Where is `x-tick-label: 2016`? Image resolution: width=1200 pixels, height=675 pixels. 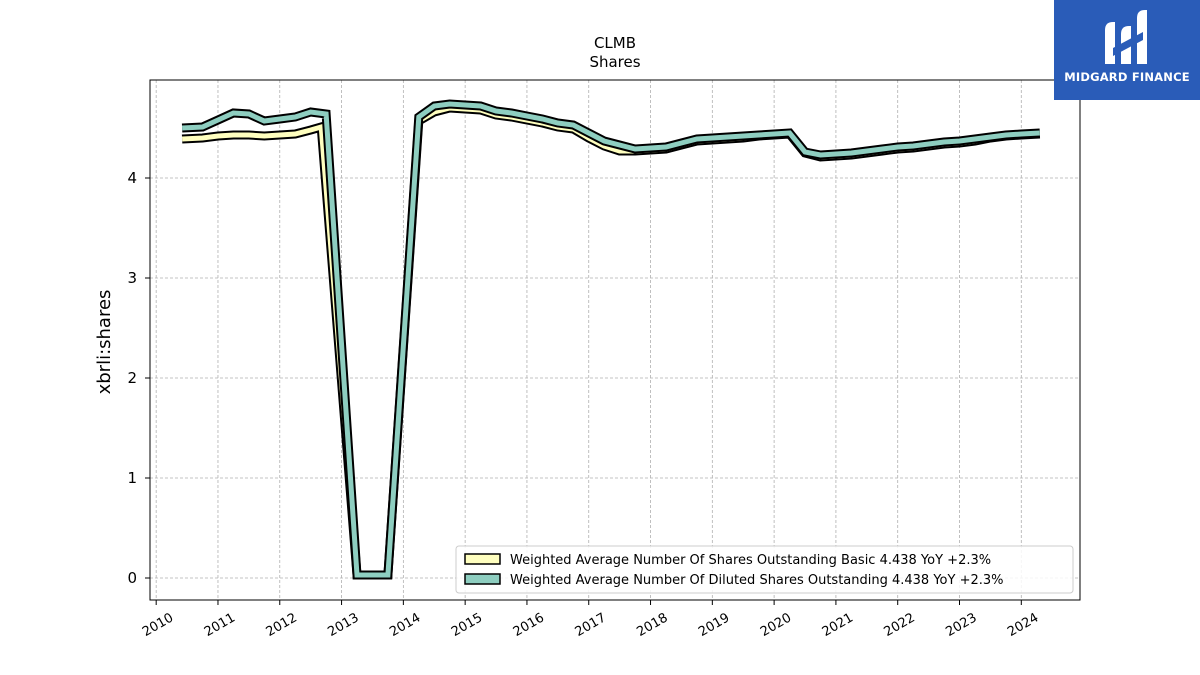 x-tick-label: 2016 is located at coordinates (529, 625).